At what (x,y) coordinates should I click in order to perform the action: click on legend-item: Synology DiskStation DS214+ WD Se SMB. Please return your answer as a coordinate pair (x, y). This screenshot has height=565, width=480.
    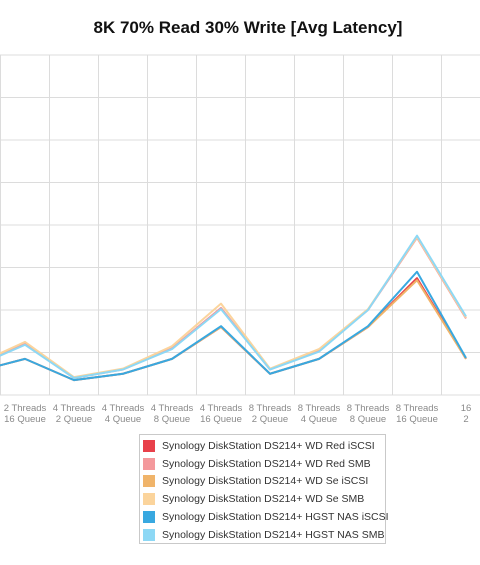
    Looking at the image, I should click on (264, 499).